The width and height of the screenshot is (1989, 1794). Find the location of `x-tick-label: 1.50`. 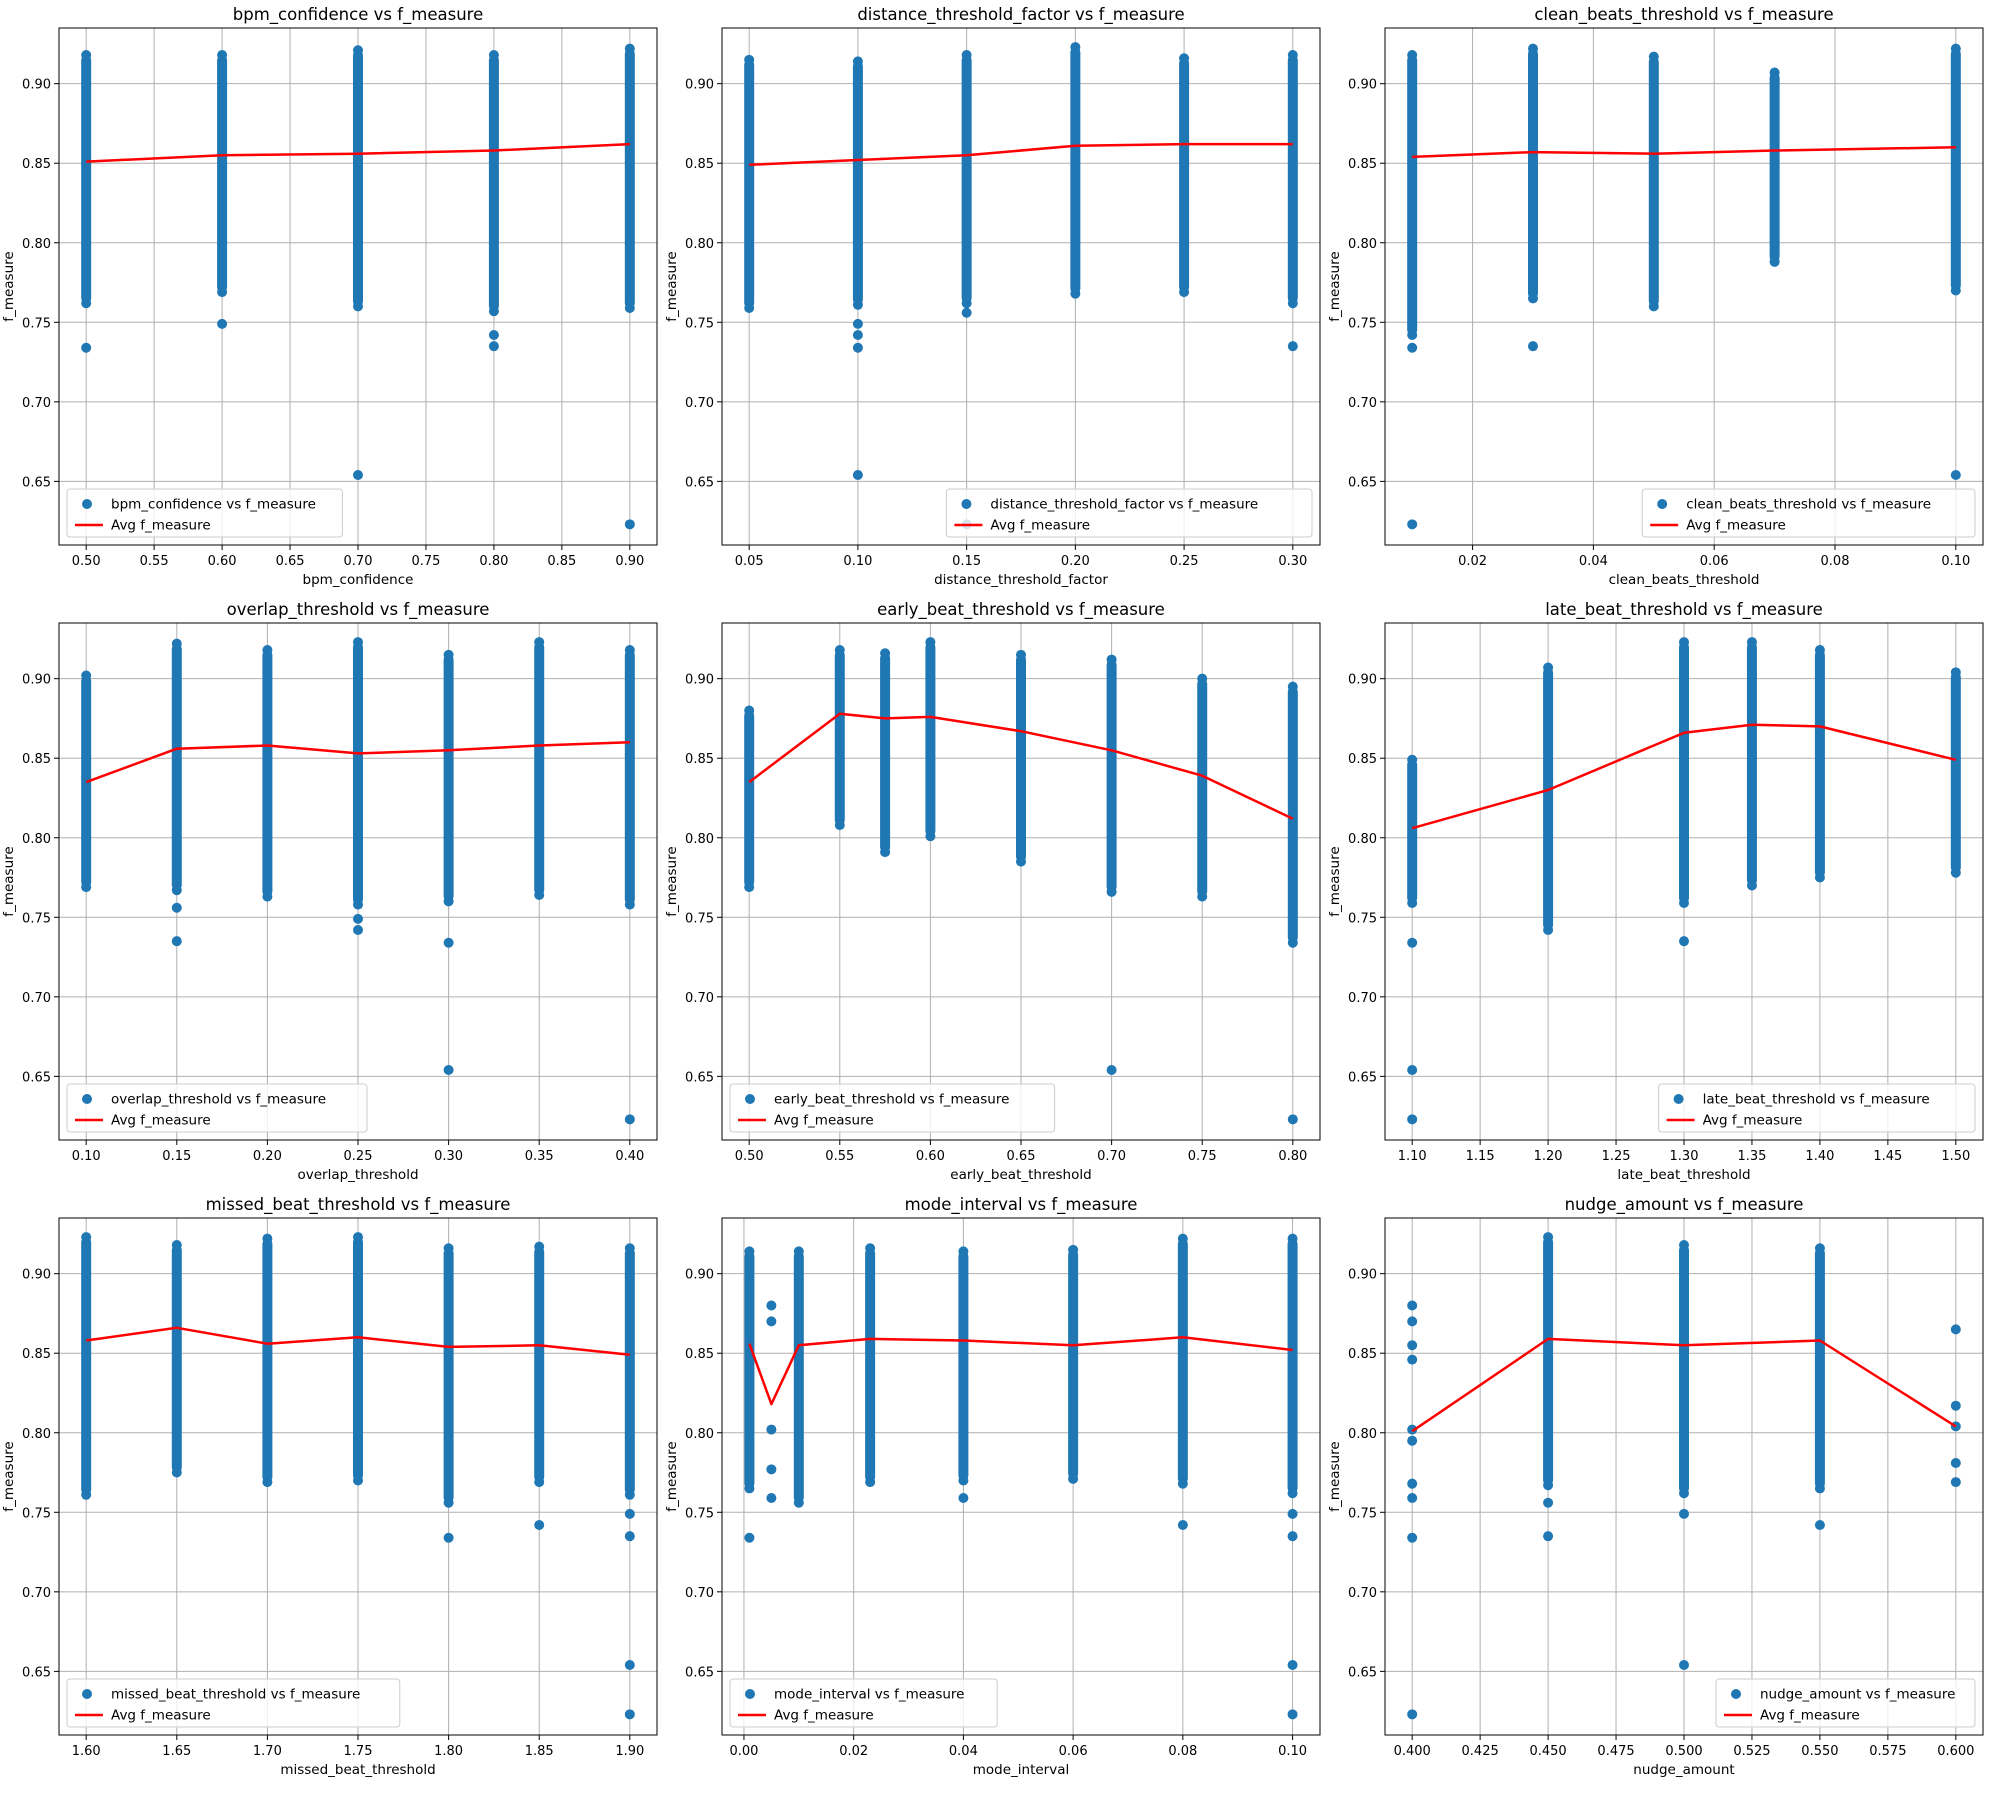

x-tick-label: 1.50 is located at coordinates (1955, 1156).